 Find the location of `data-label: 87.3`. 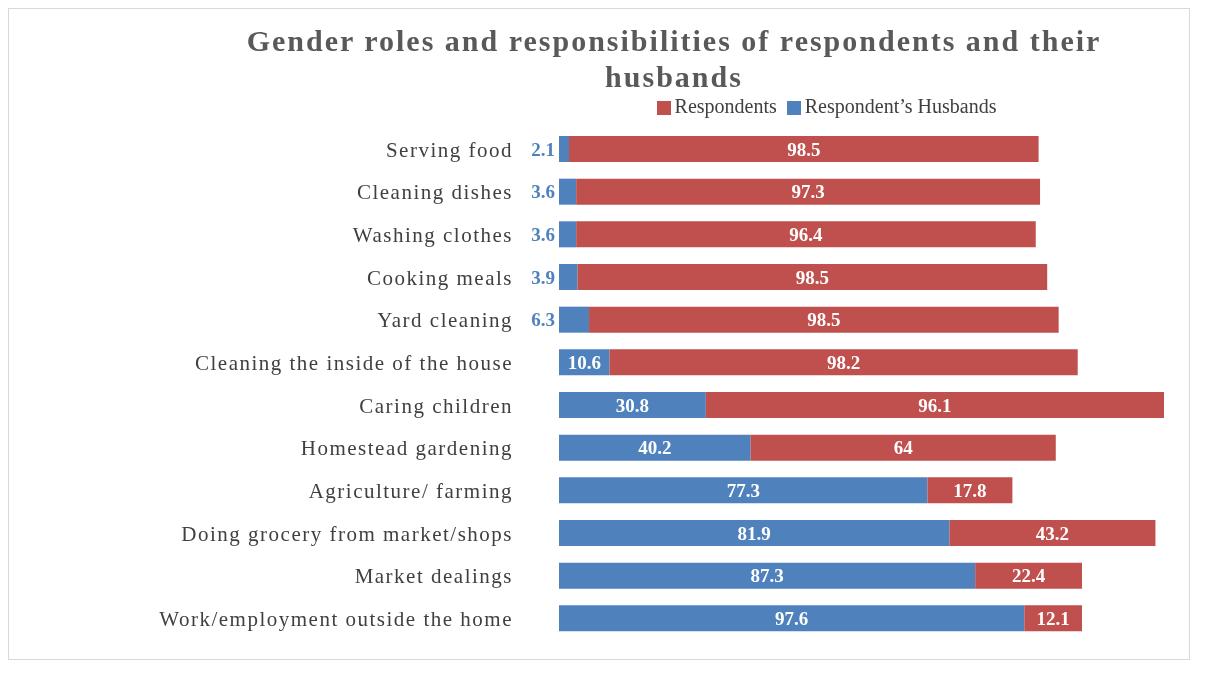

data-label: 87.3 is located at coordinates (767, 576).